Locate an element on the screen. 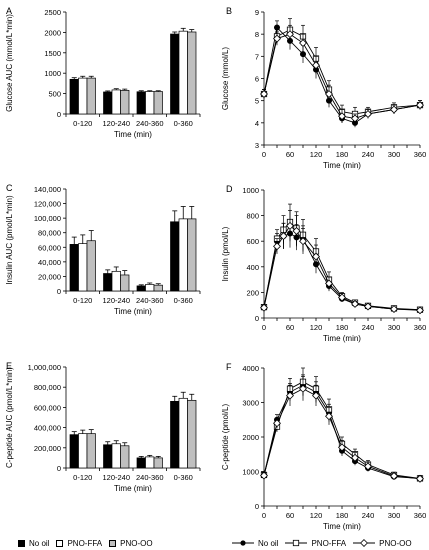  y-tick-label: 1500 is located at coordinates (52, 53).